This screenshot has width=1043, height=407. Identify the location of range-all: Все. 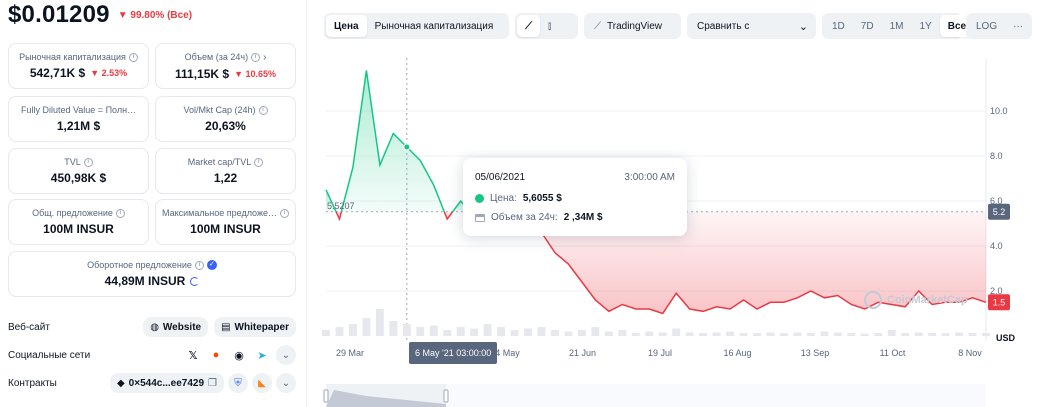
(957, 26).